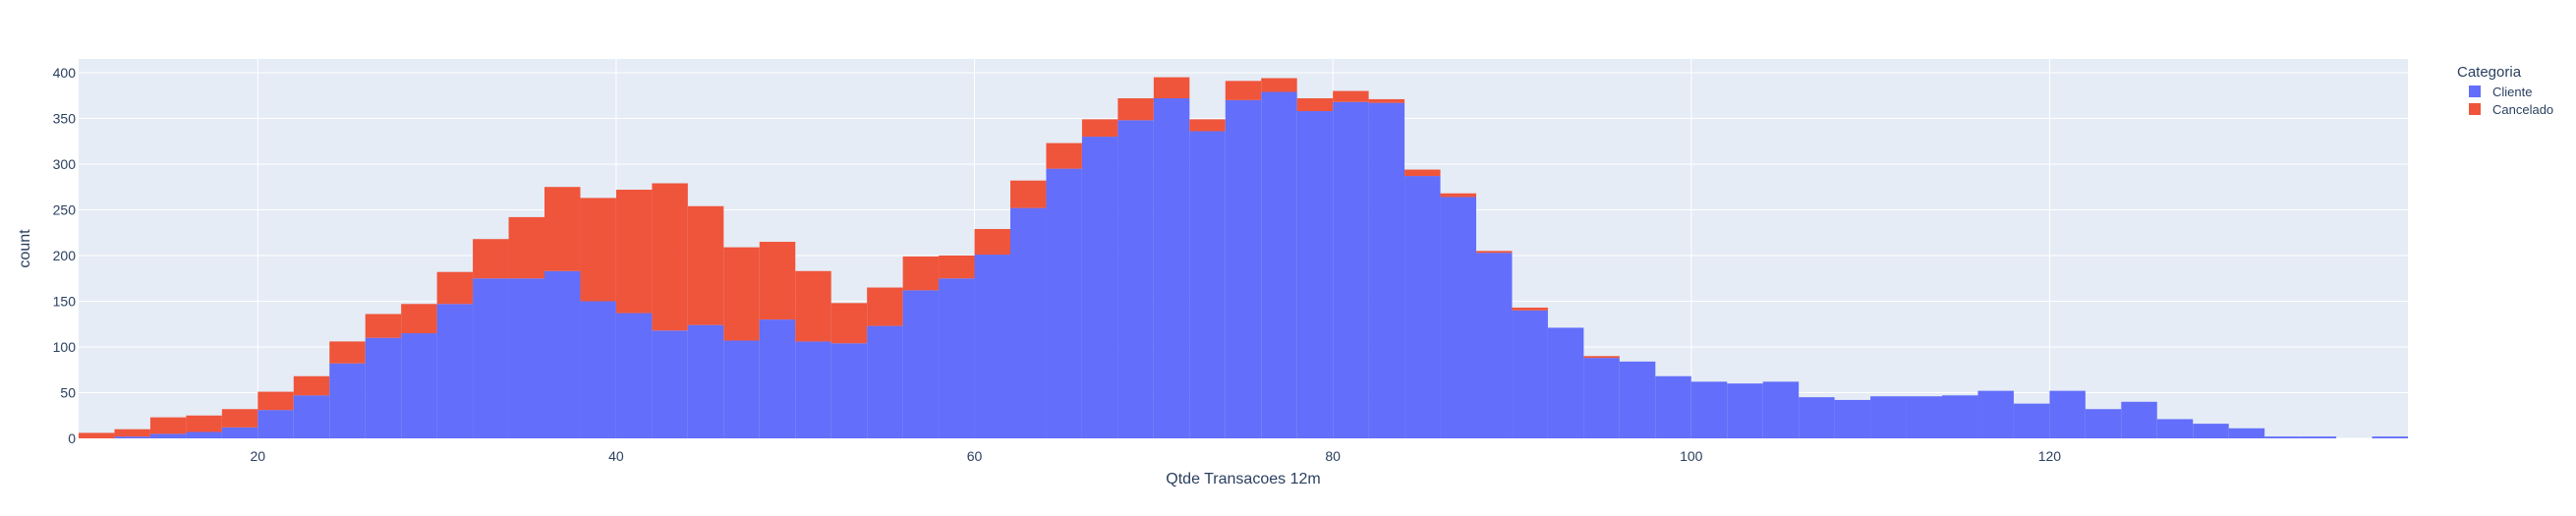 The image size is (2576, 516). I want to click on y-tick-label: 200, so click(65, 255).